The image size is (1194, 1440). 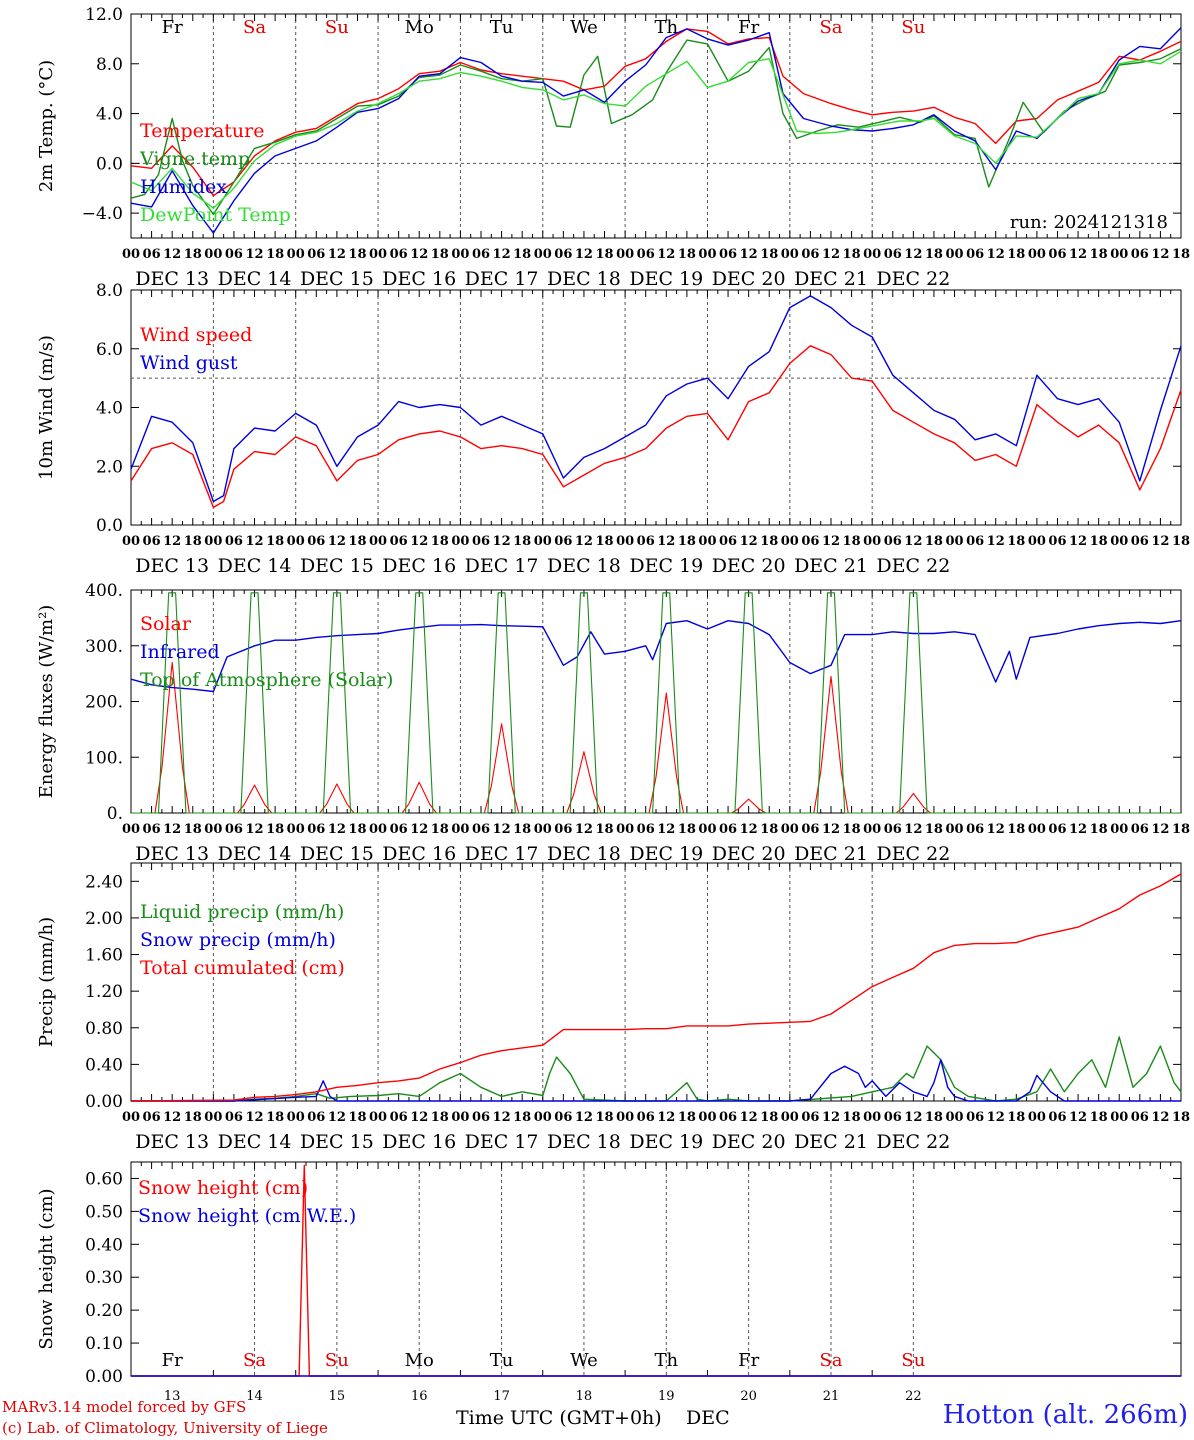 What do you see at coordinates (666, 27) in the screenshot?
I see `weekday-label: Th` at bounding box center [666, 27].